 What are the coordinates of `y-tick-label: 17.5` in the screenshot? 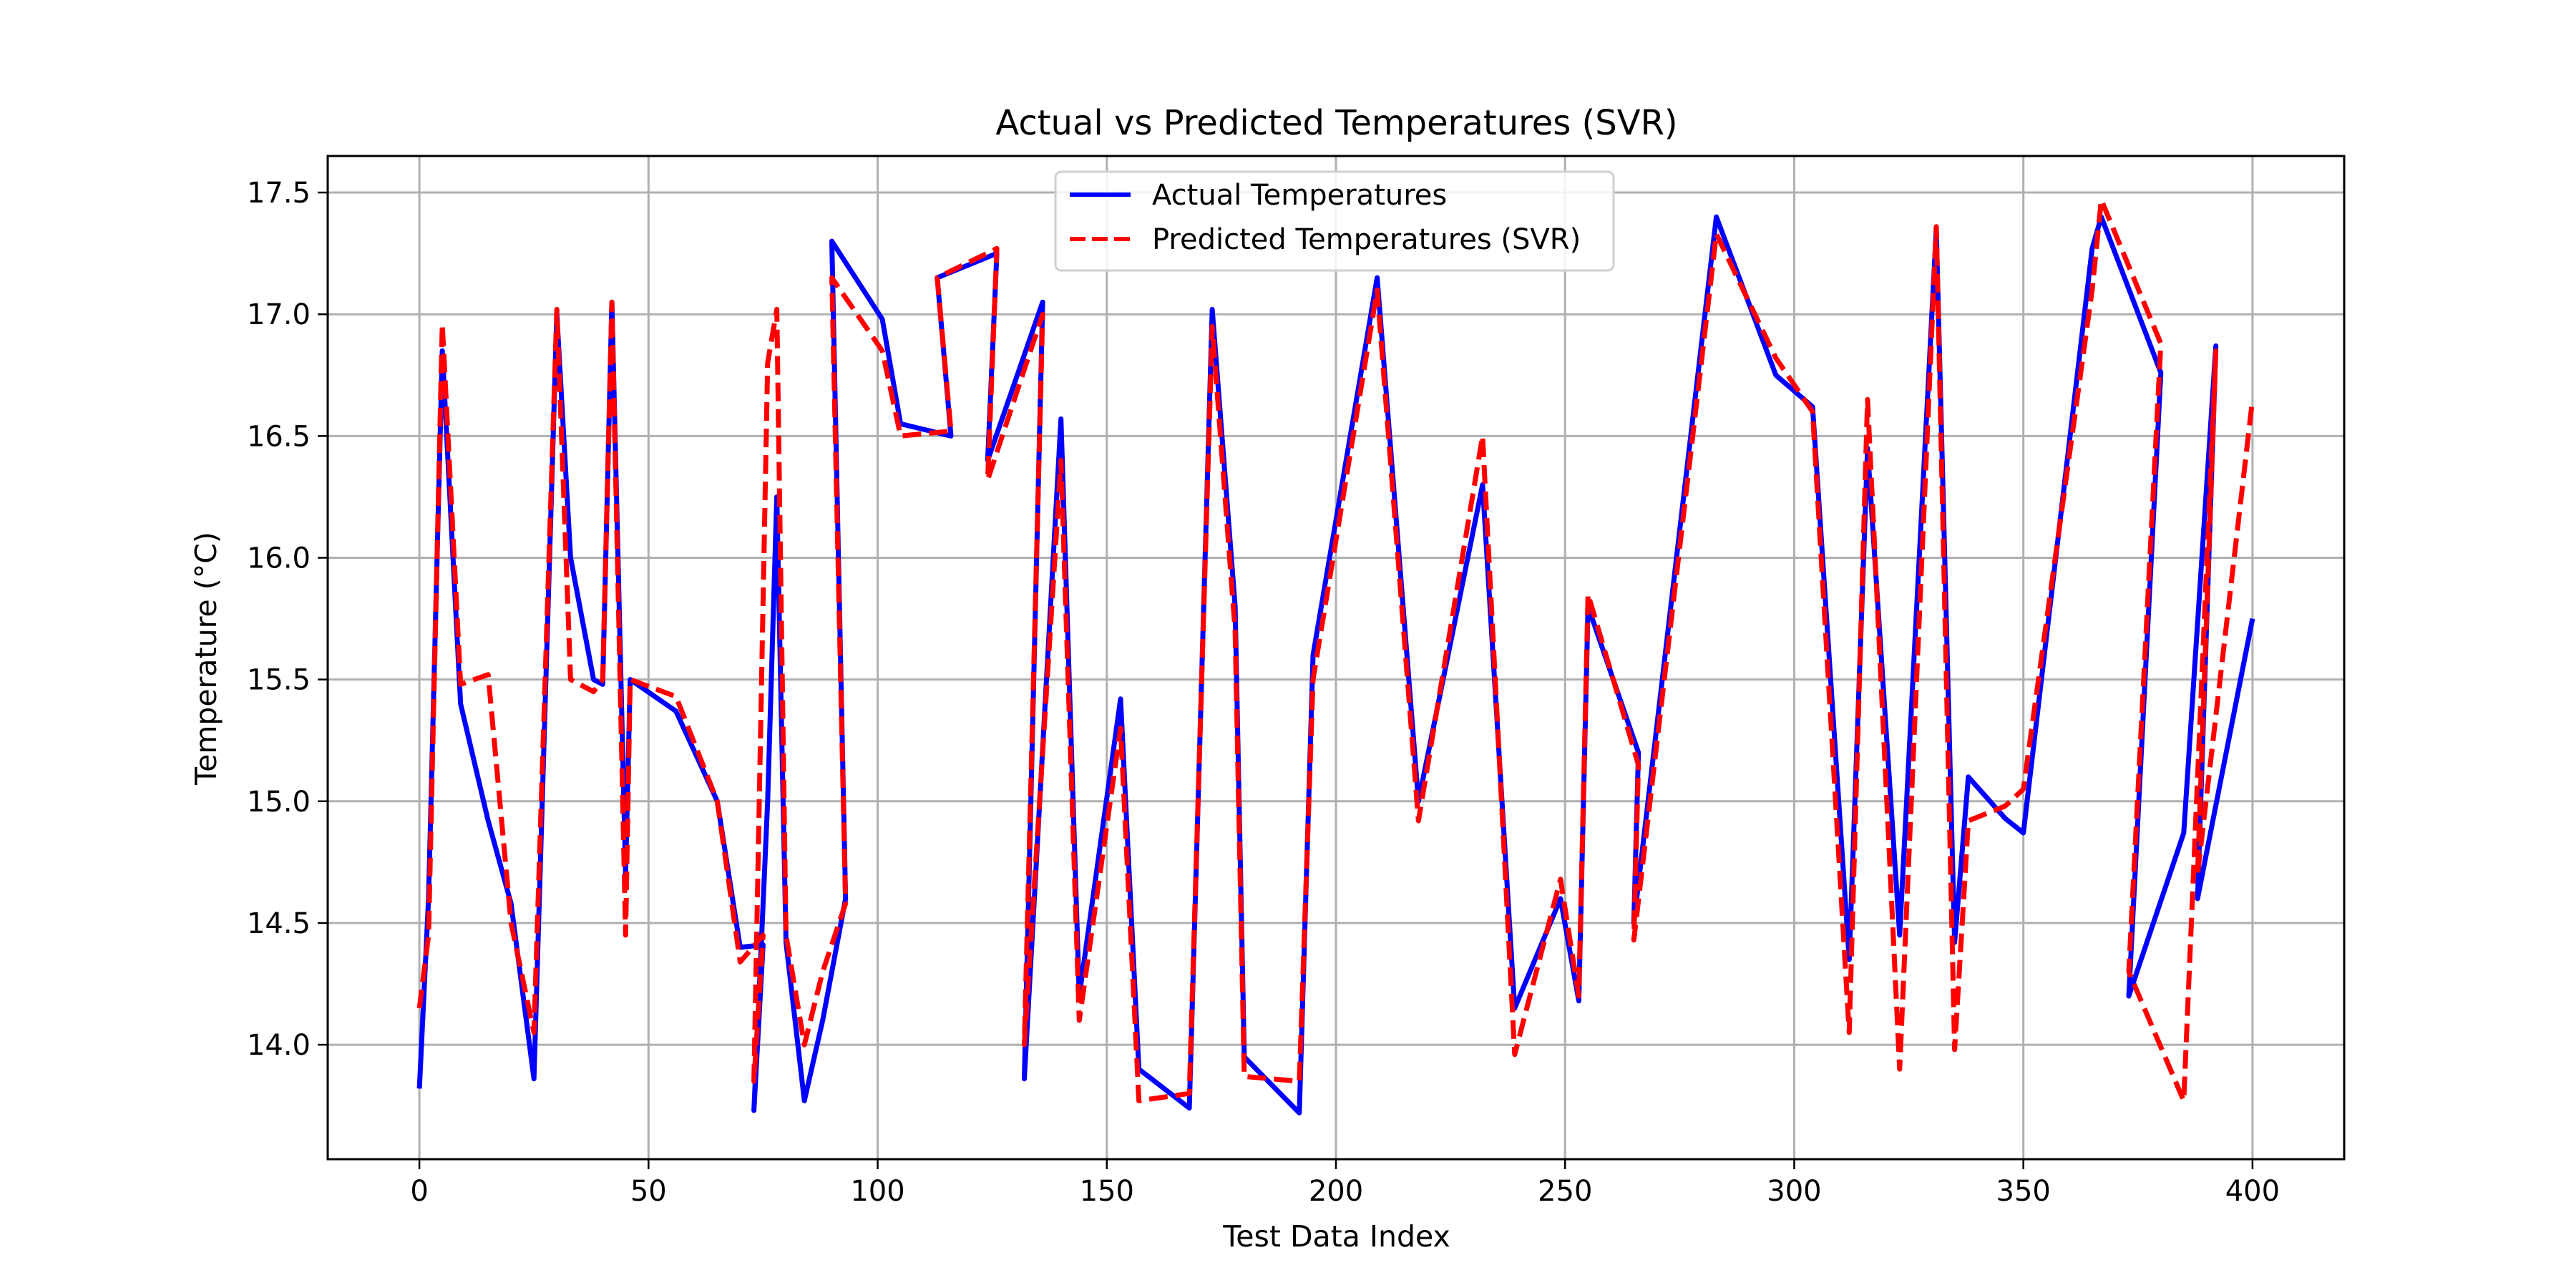 It's located at (279, 193).